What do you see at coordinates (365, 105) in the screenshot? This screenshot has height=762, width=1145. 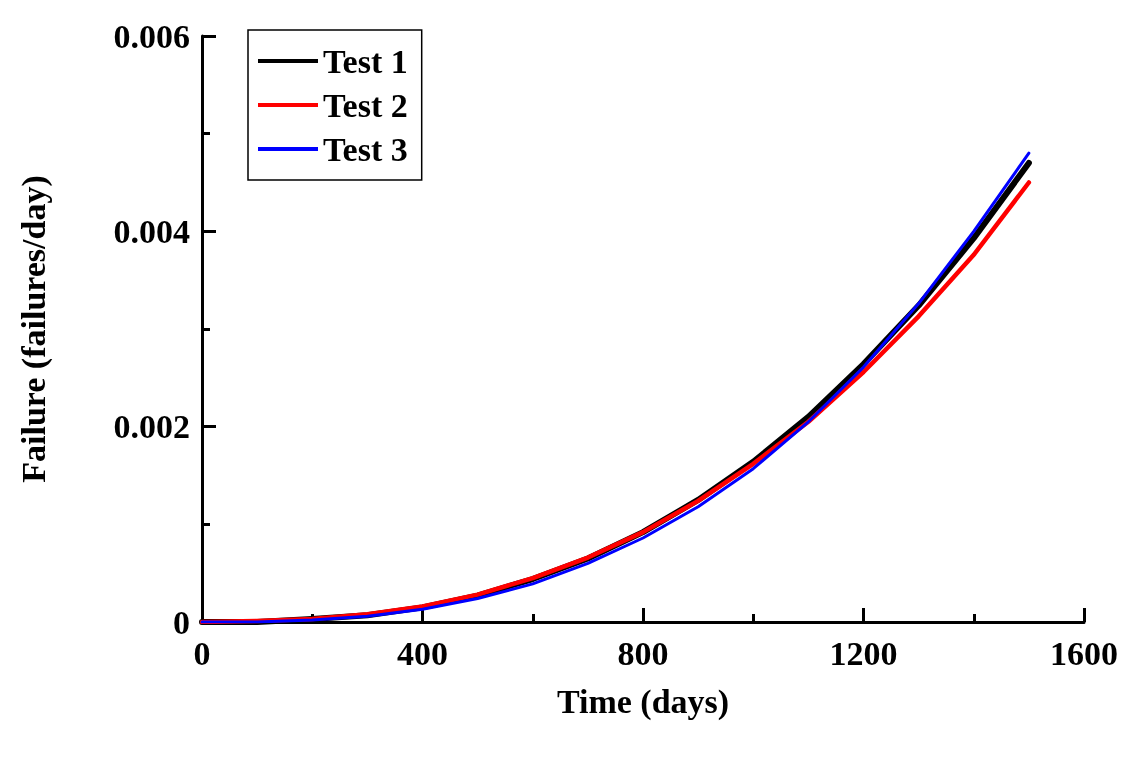 I see `legend-label: Test 2` at bounding box center [365, 105].